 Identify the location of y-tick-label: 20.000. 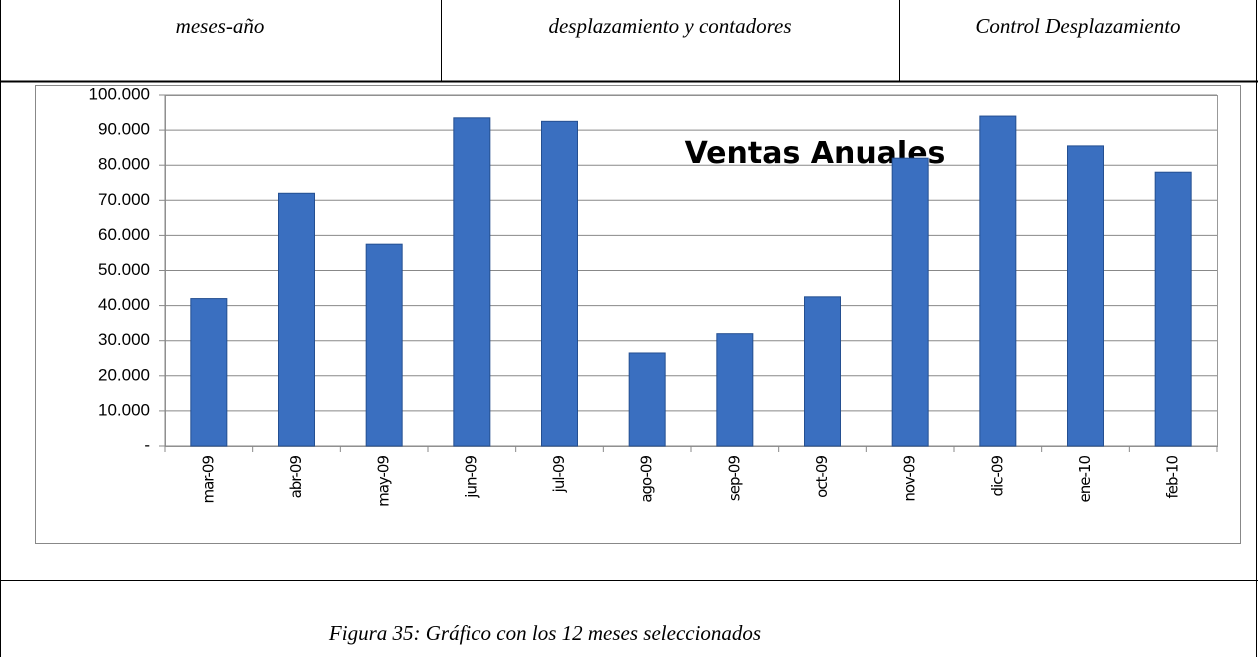
(124, 374).